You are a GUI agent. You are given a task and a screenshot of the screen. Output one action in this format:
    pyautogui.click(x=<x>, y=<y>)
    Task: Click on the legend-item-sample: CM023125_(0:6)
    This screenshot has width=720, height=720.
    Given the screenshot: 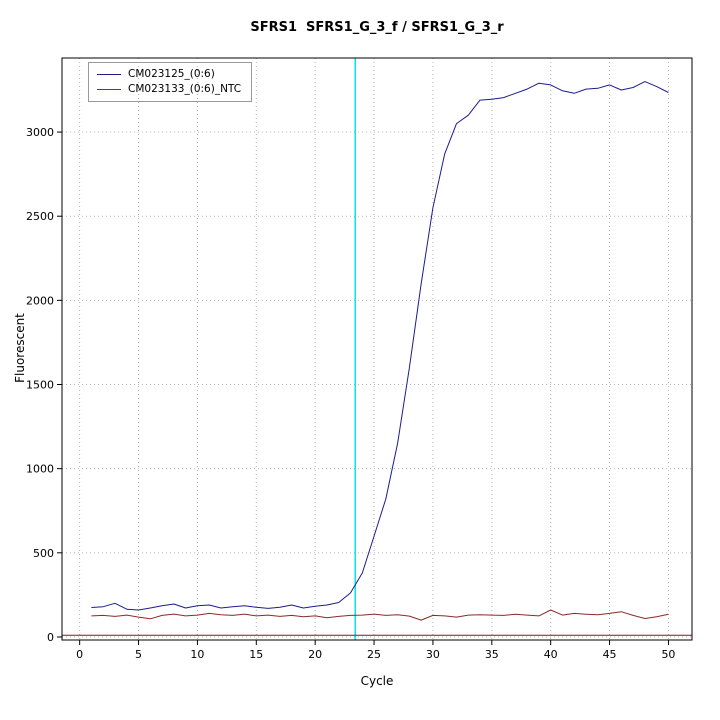 What is the action you would take?
    pyautogui.click(x=169, y=74)
    